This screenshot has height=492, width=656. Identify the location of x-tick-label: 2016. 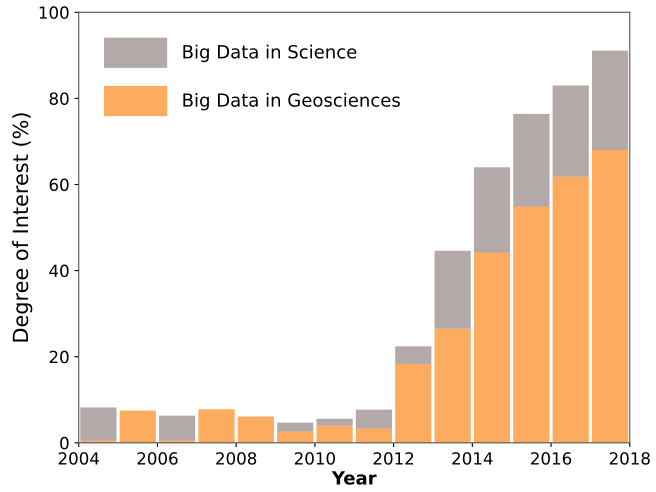
(551, 458).